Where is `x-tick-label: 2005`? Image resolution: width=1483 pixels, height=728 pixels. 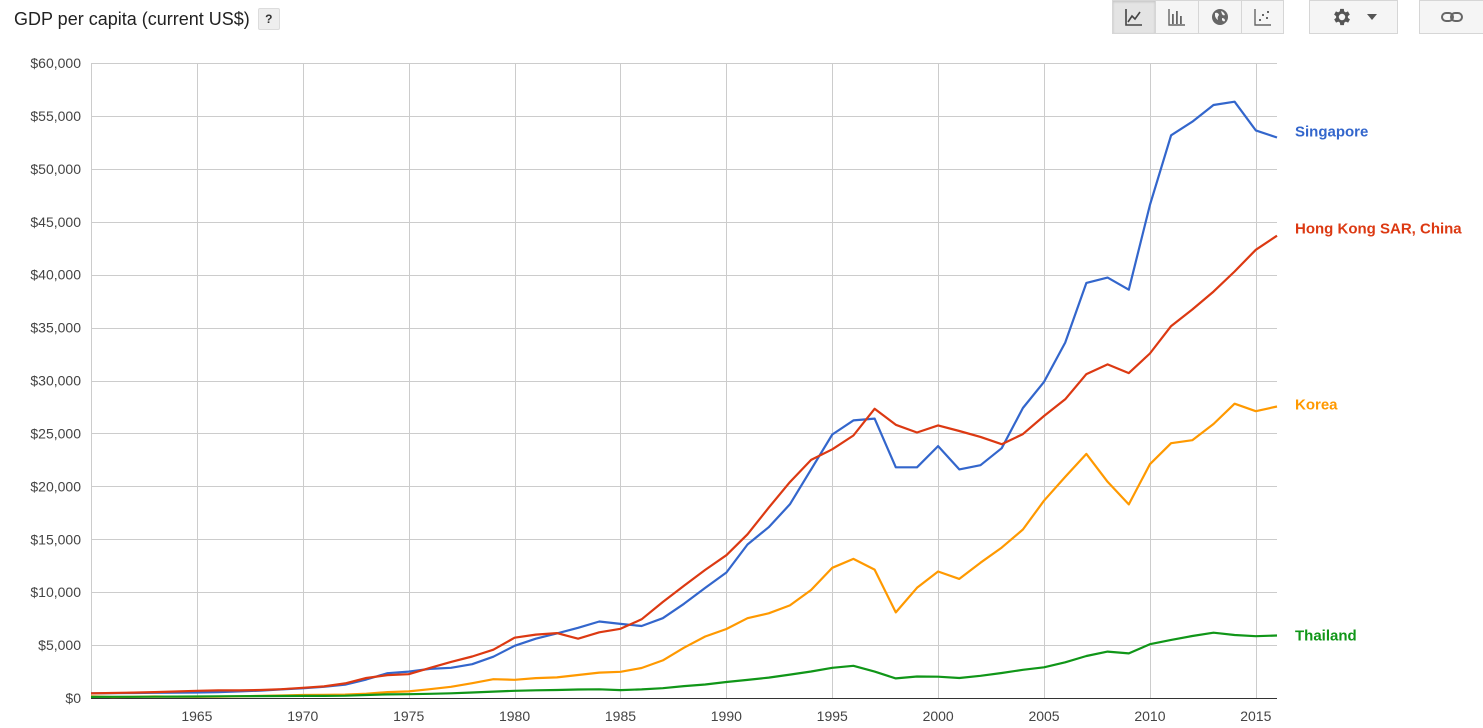 x-tick-label: 2005 is located at coordinates (1043, 716).